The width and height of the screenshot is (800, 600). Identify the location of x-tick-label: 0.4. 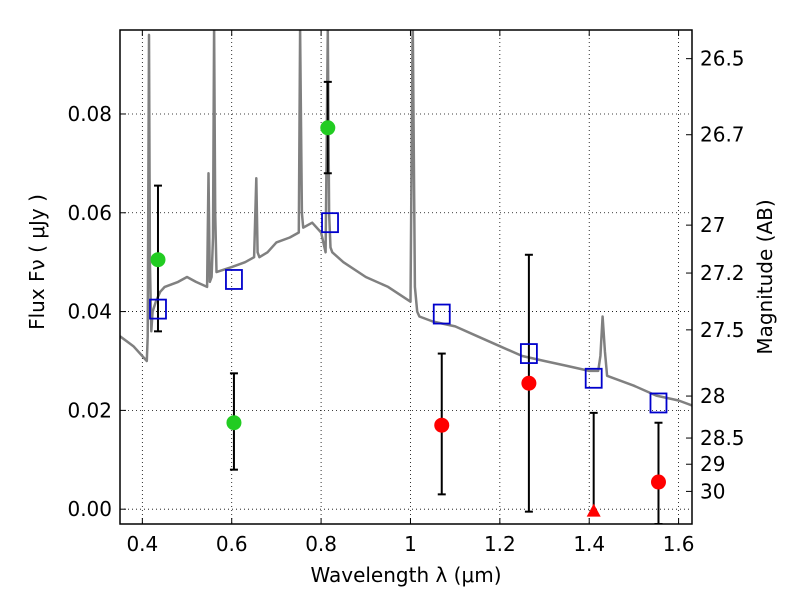
(142, 544).